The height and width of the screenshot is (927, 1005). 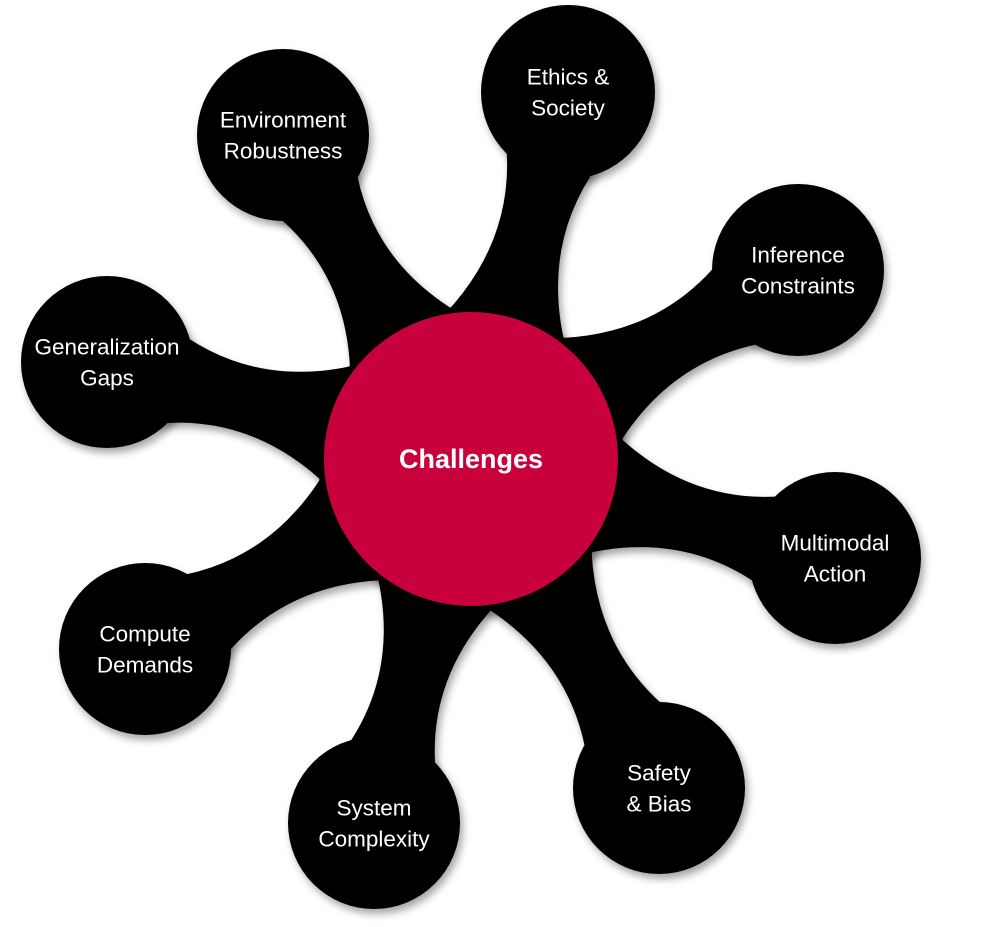 I want to click on node-generalization-gaps: Generalization Gaps, so click(x=107, y=362).